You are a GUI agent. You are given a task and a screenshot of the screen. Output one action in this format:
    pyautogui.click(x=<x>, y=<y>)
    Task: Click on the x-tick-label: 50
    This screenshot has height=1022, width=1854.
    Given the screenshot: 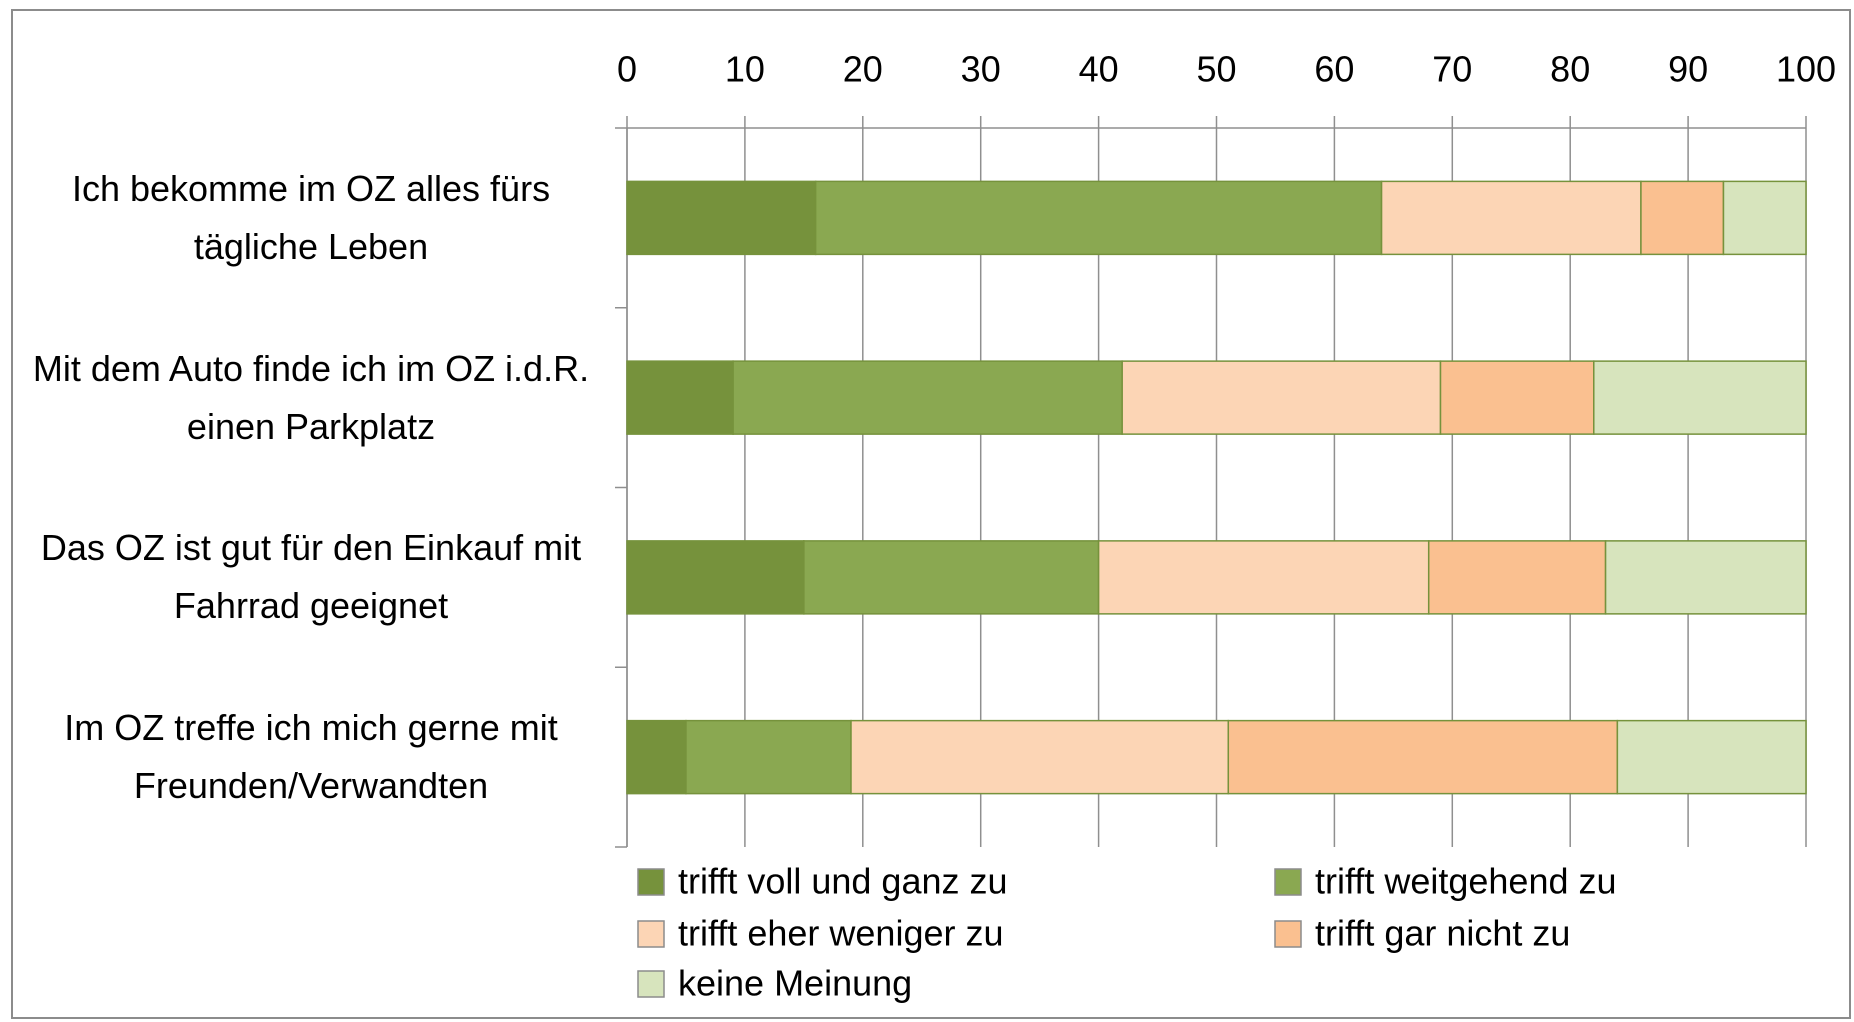 What is the action you would take?
    pyautogui.click(x=1216, y=69)
    